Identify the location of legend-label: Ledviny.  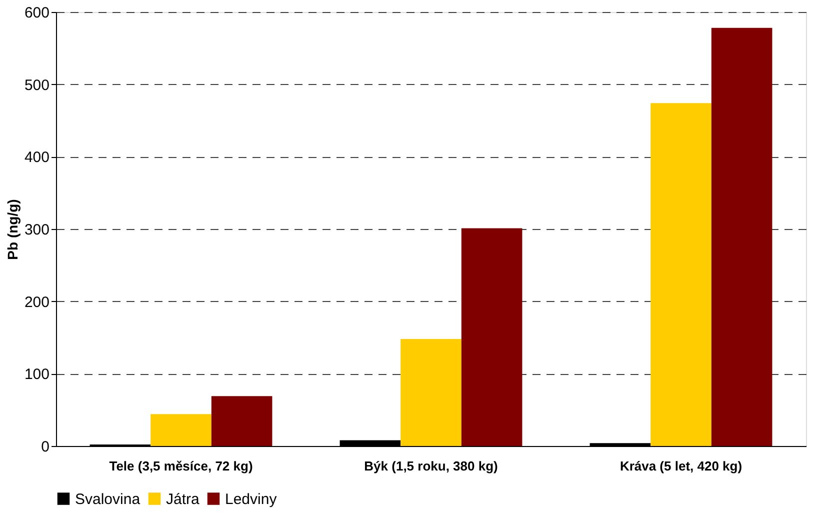
(251, 499).